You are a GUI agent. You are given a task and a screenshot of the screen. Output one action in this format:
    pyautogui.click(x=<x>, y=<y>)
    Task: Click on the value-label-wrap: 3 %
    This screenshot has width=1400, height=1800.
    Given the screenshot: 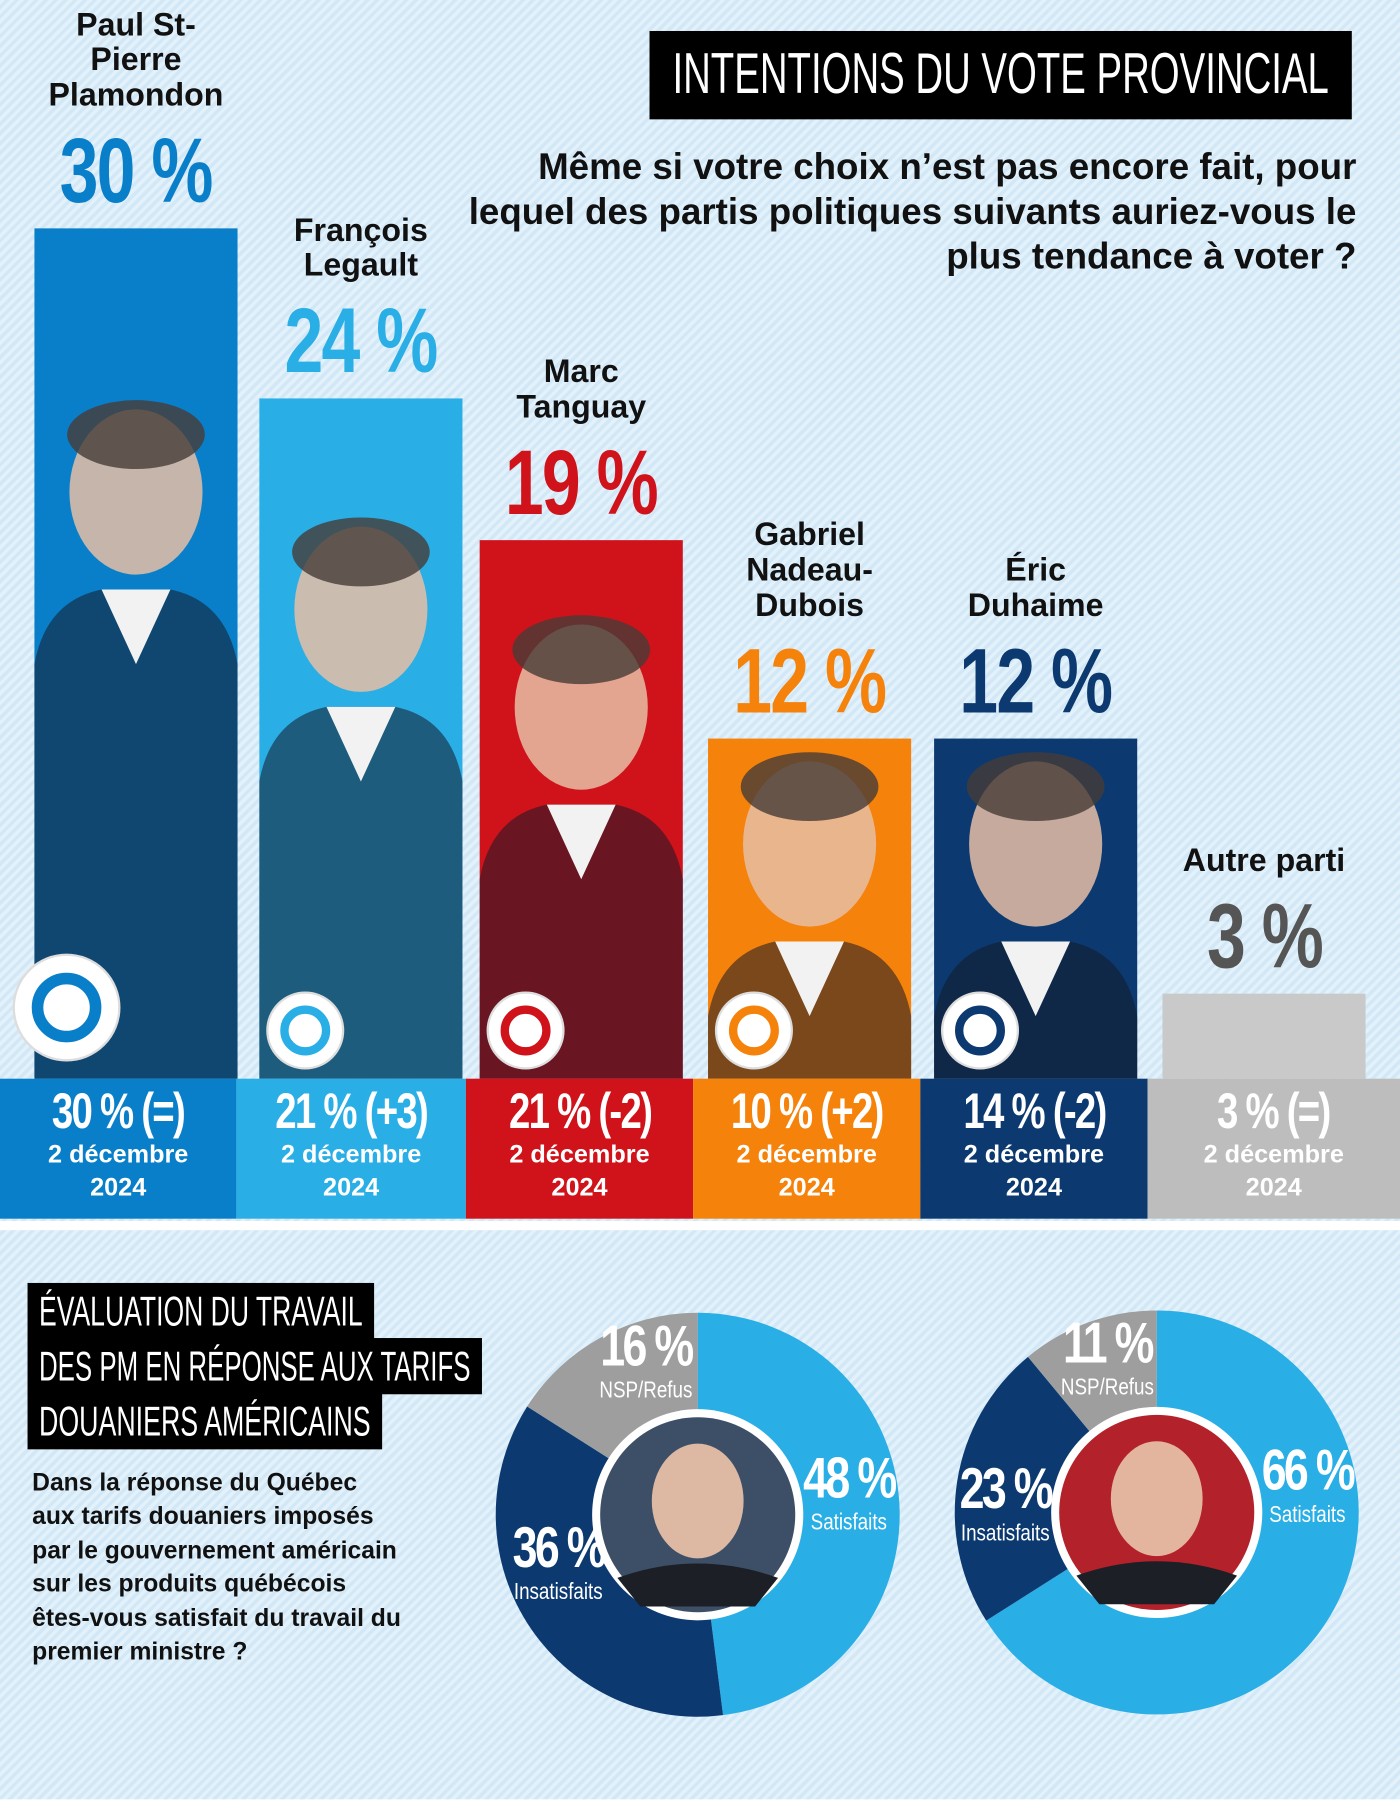 What is the action you would take?
    pyautogui.click(x=1263, y=936)
    